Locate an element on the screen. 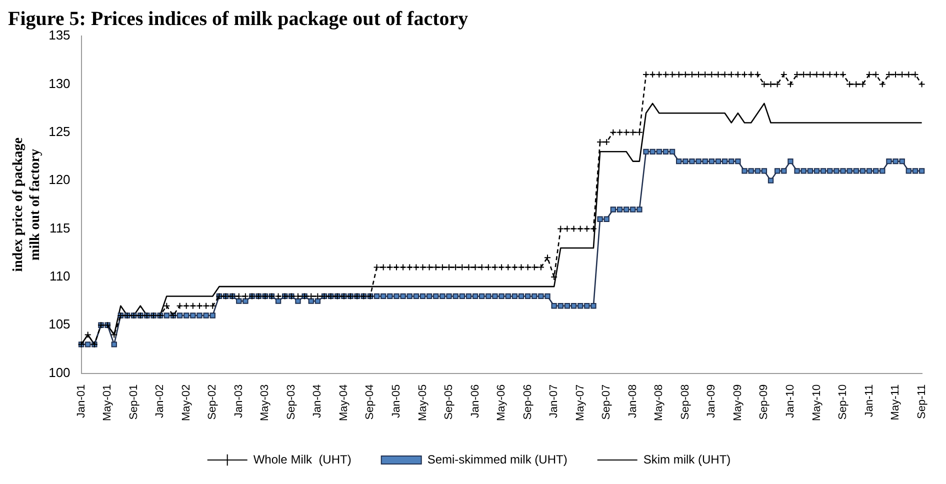 The width and height of the screenshot is (946, 484). y-tick-label: 105 is located at coordinates (59, 324).